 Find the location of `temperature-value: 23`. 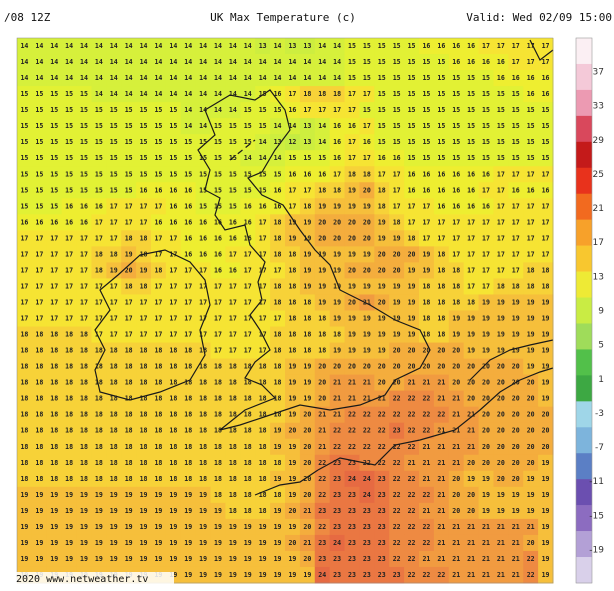

temperature-value: 23 is located at coordinates (382, 575).